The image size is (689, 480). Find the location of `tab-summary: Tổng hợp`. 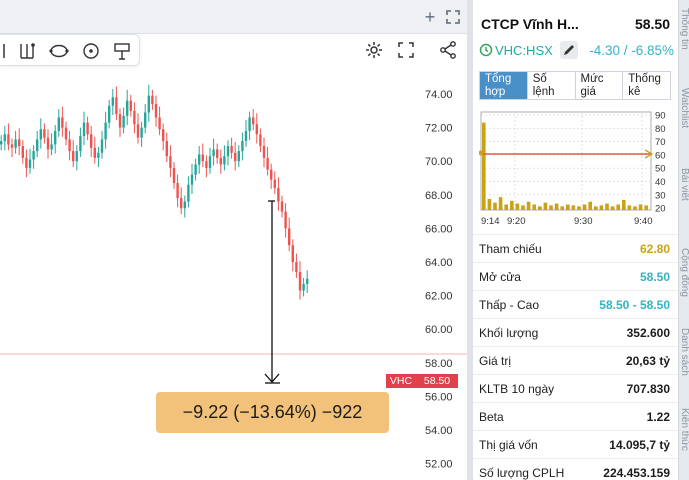

tab-summary: Tổng hợp is located at coordinates (504, 85).